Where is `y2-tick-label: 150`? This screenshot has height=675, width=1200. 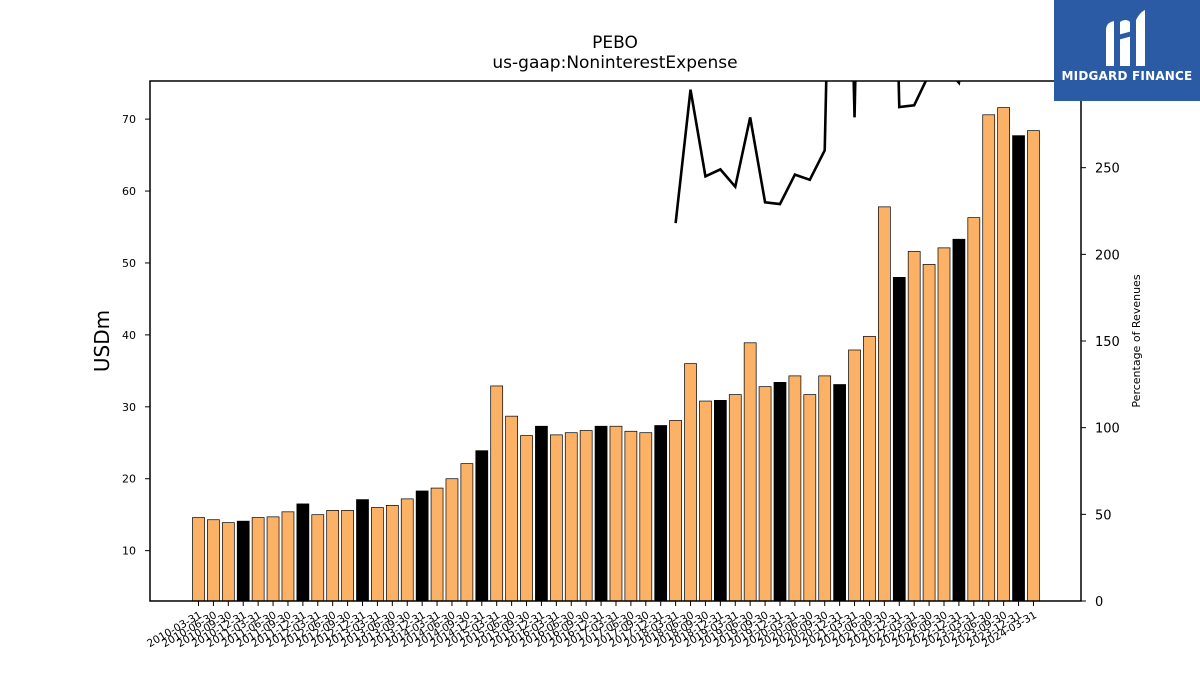 y2-tick-label: 150 is located at coordinates (1107, 342).